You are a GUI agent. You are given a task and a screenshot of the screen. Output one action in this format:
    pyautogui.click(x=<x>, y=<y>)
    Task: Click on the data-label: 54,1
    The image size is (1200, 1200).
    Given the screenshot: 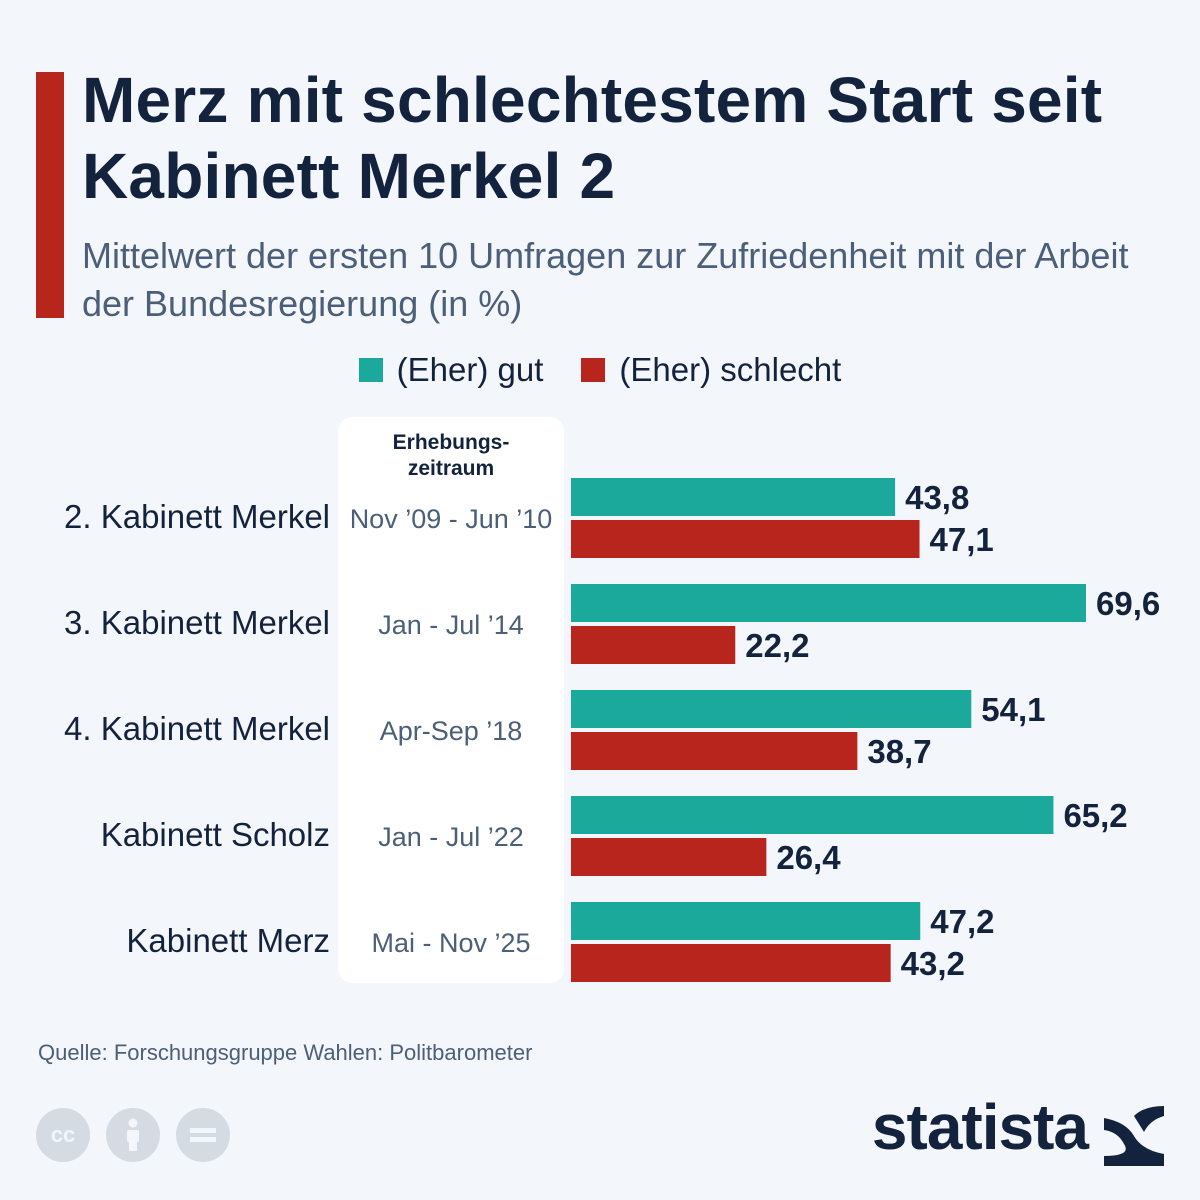 What is the action you would take?
    pyautogui.click(x=1013, y=709)
    